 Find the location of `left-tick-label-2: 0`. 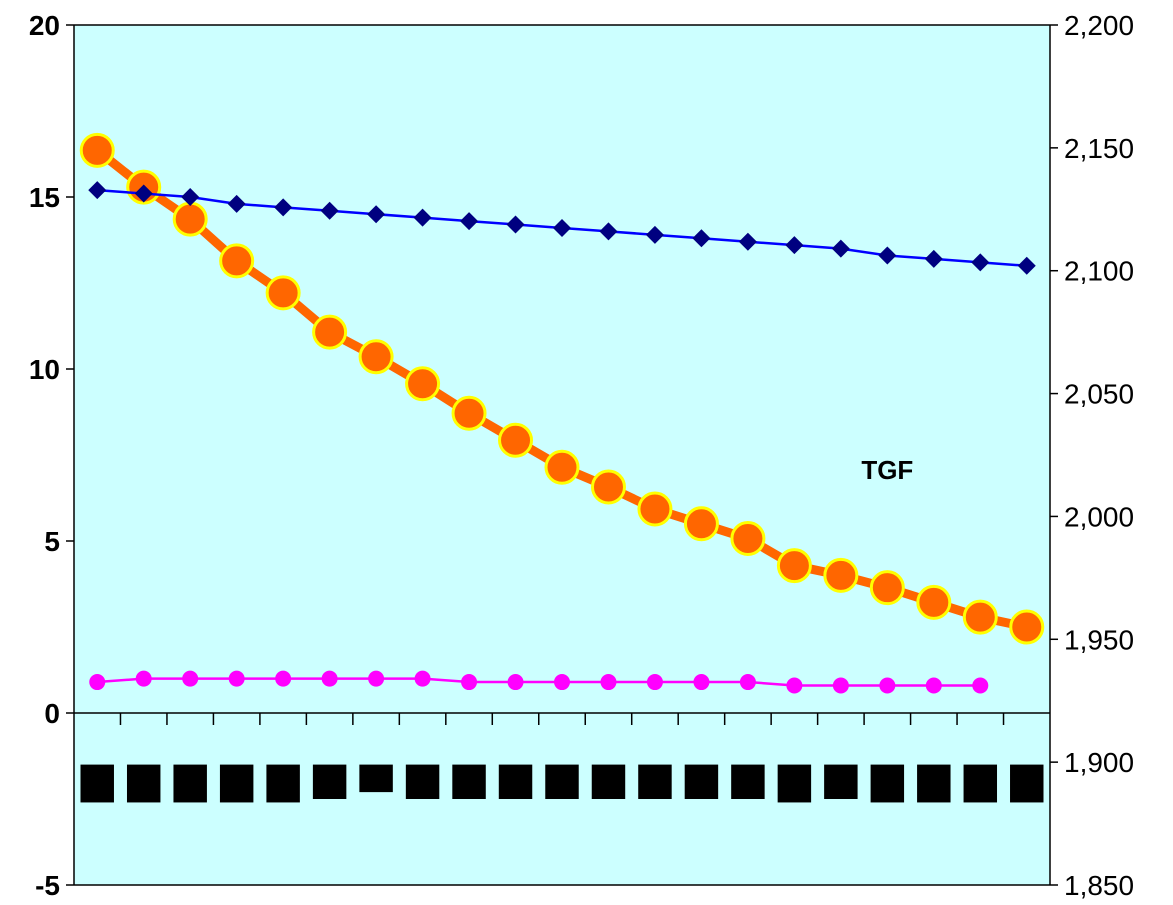

left-tick-label-2: 0 is located at coordinates (52, 713).